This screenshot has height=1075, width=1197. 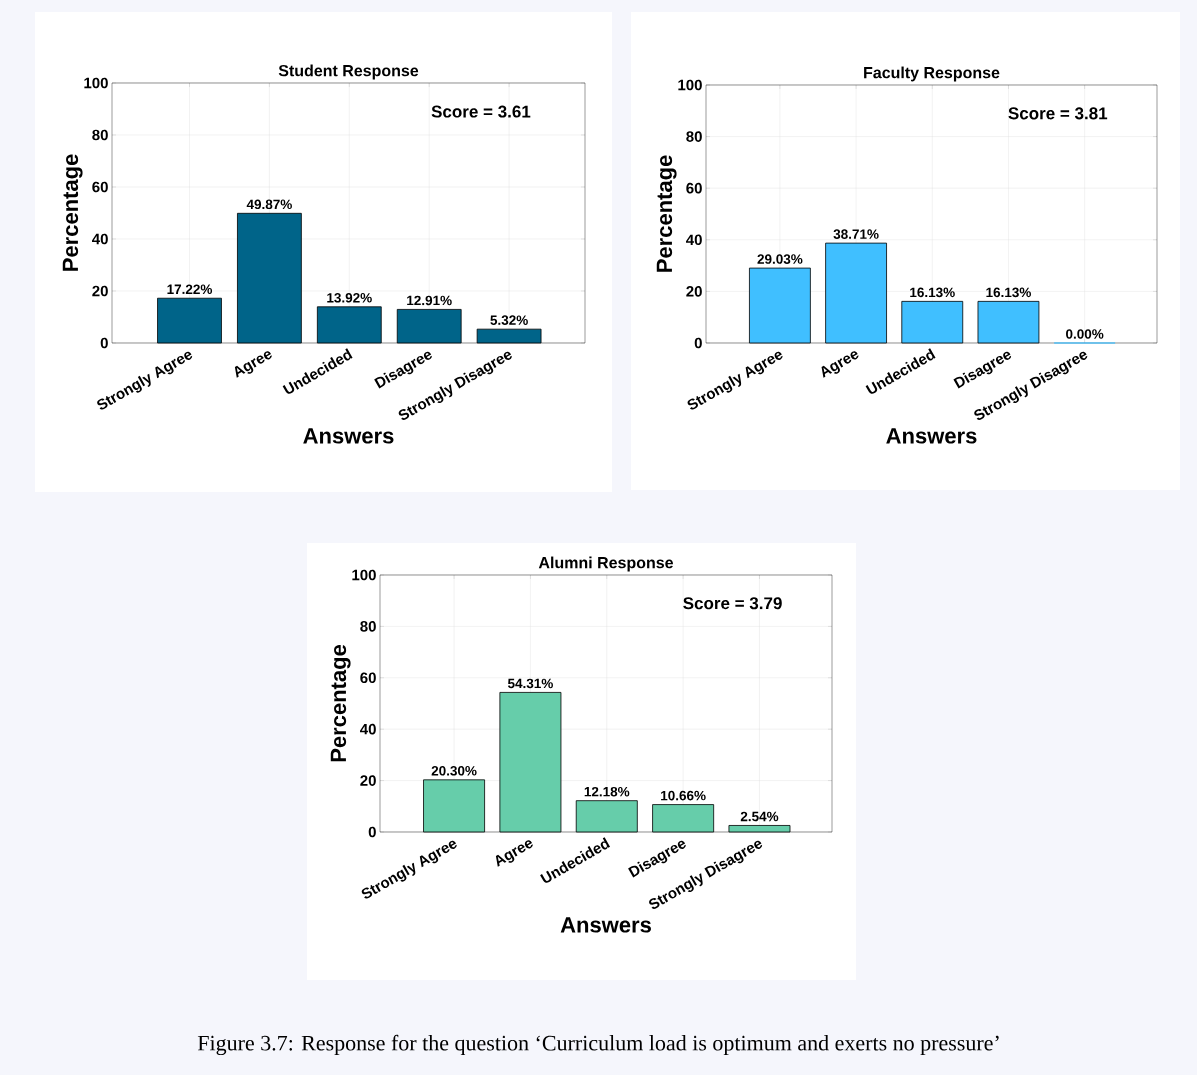 What do you see at coordinates (598, 1045) in the screenshot?
I see `caption: Figure 3.7: Response for the question ‘Curriculum load is optimum and exerts no pressure’` at bounding box center [598, 1045].